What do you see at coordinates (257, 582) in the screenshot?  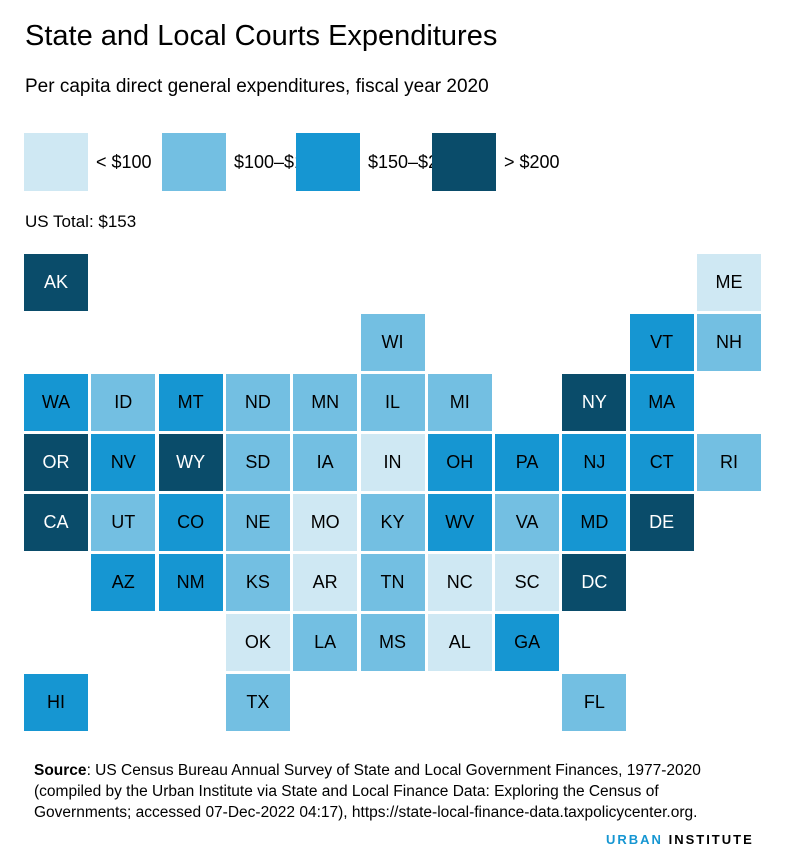 I see `state-tile-ks: KS` at bounding box center [257, 582].